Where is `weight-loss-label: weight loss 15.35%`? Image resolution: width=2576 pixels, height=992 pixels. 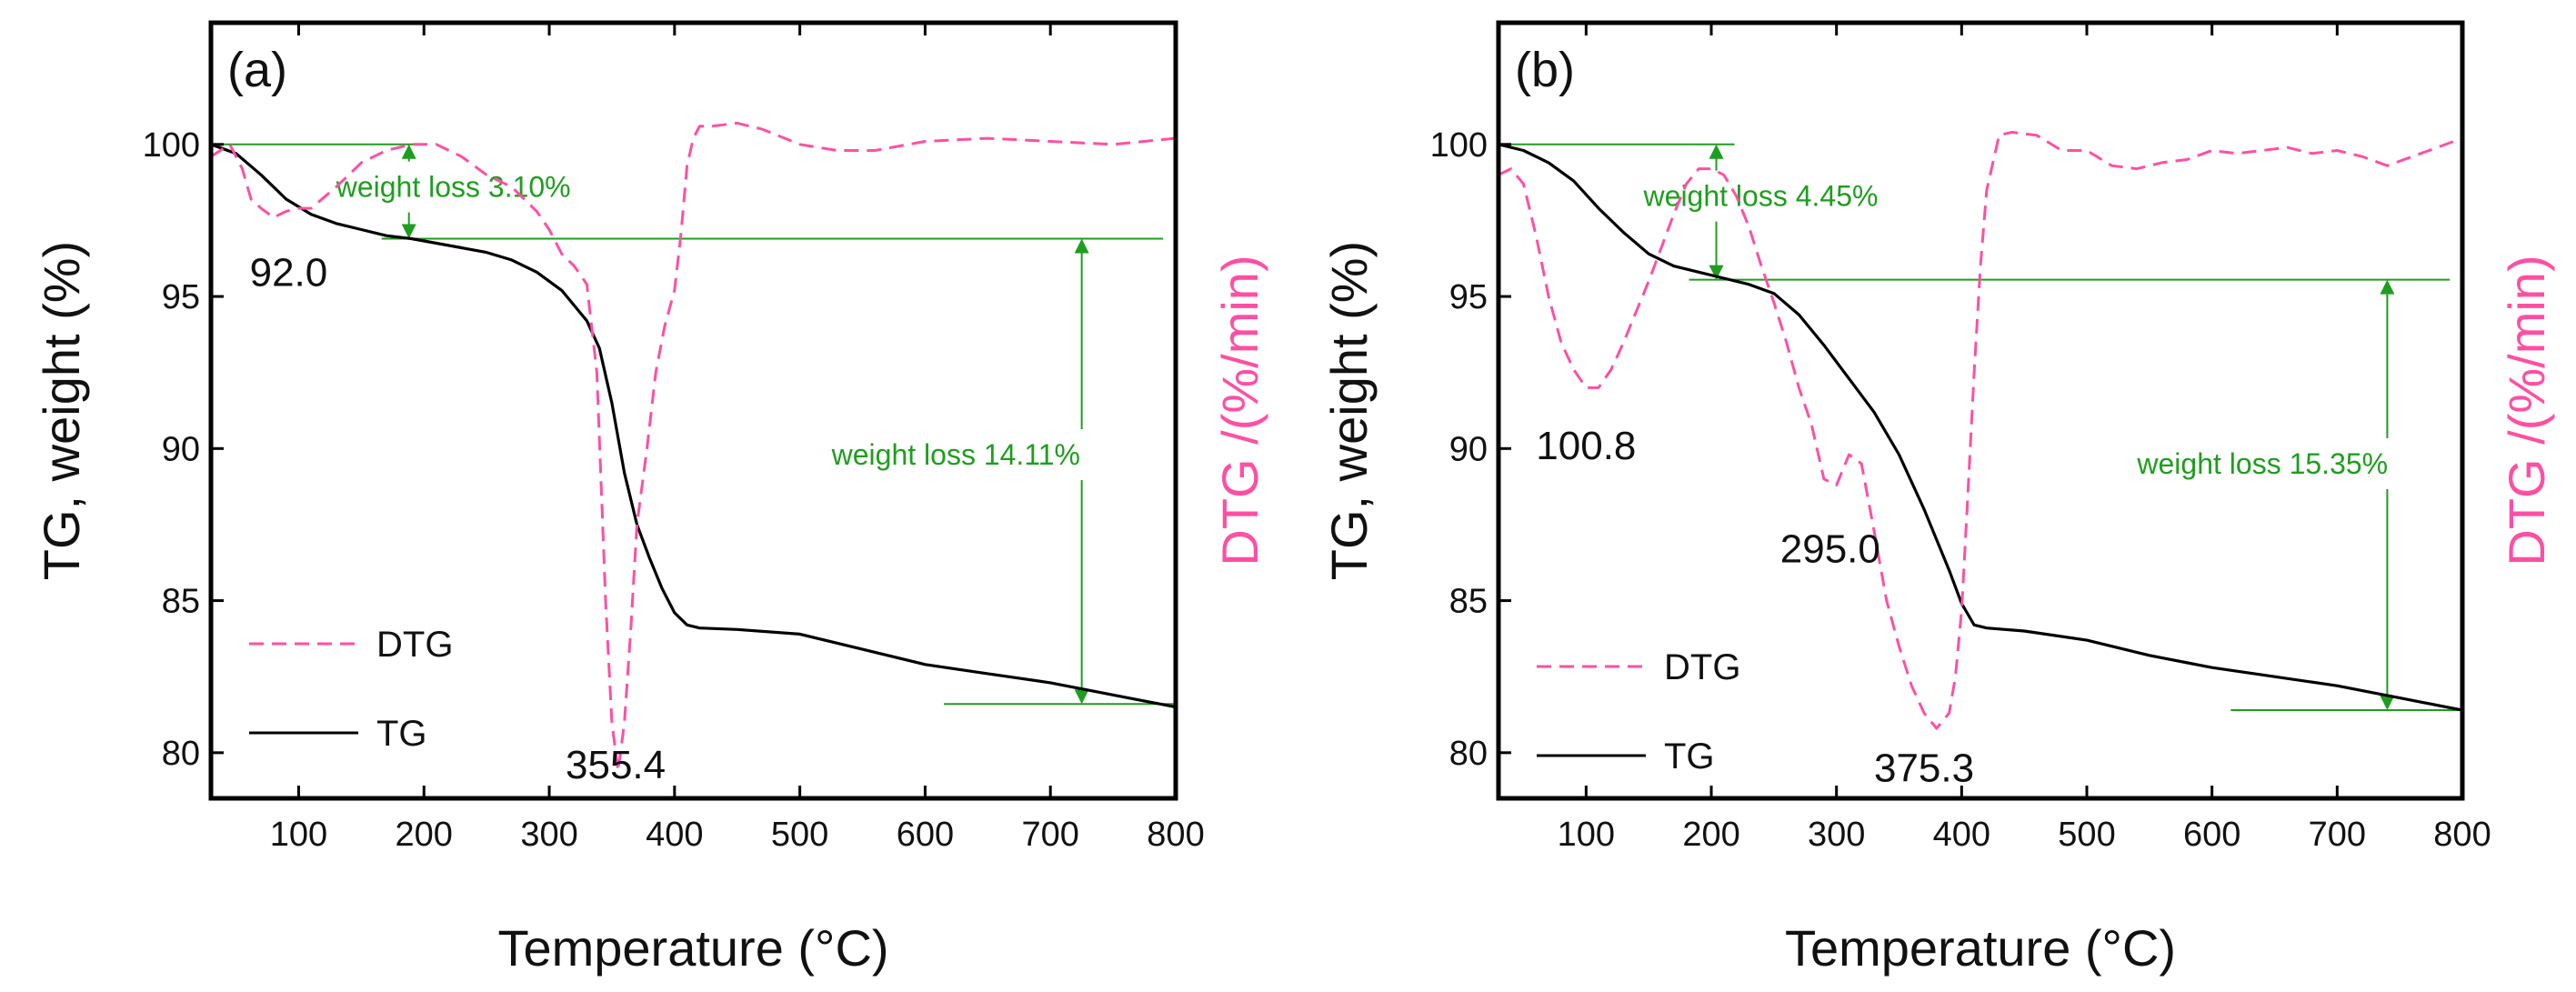 weight-loss-label: weight loss 15.35% is located at coordinates (2262, 464).